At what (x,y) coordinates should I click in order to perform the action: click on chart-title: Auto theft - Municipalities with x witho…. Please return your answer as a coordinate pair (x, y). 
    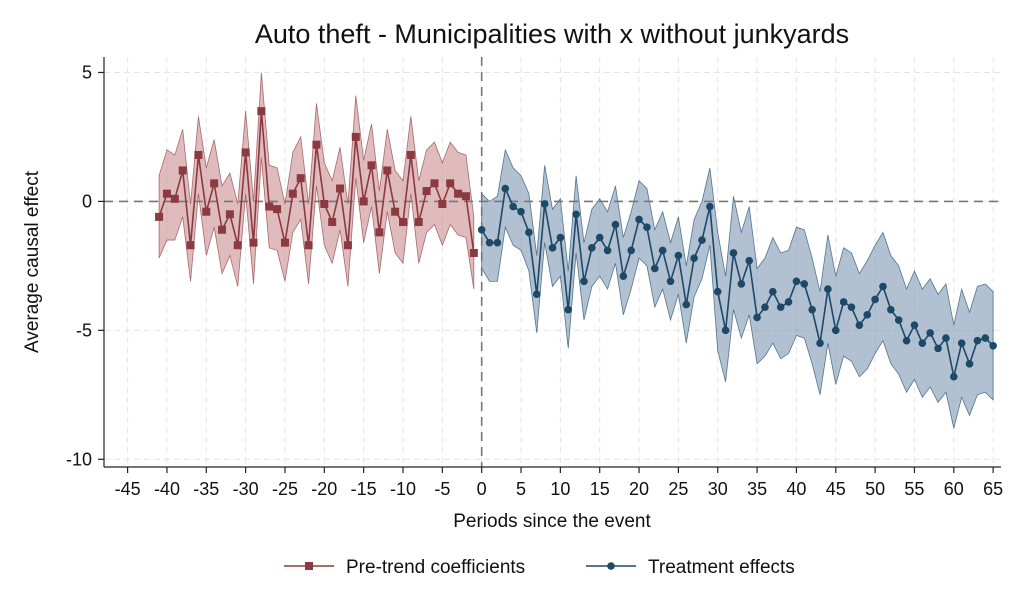
    Looking at the image, I should click on (552, 34).